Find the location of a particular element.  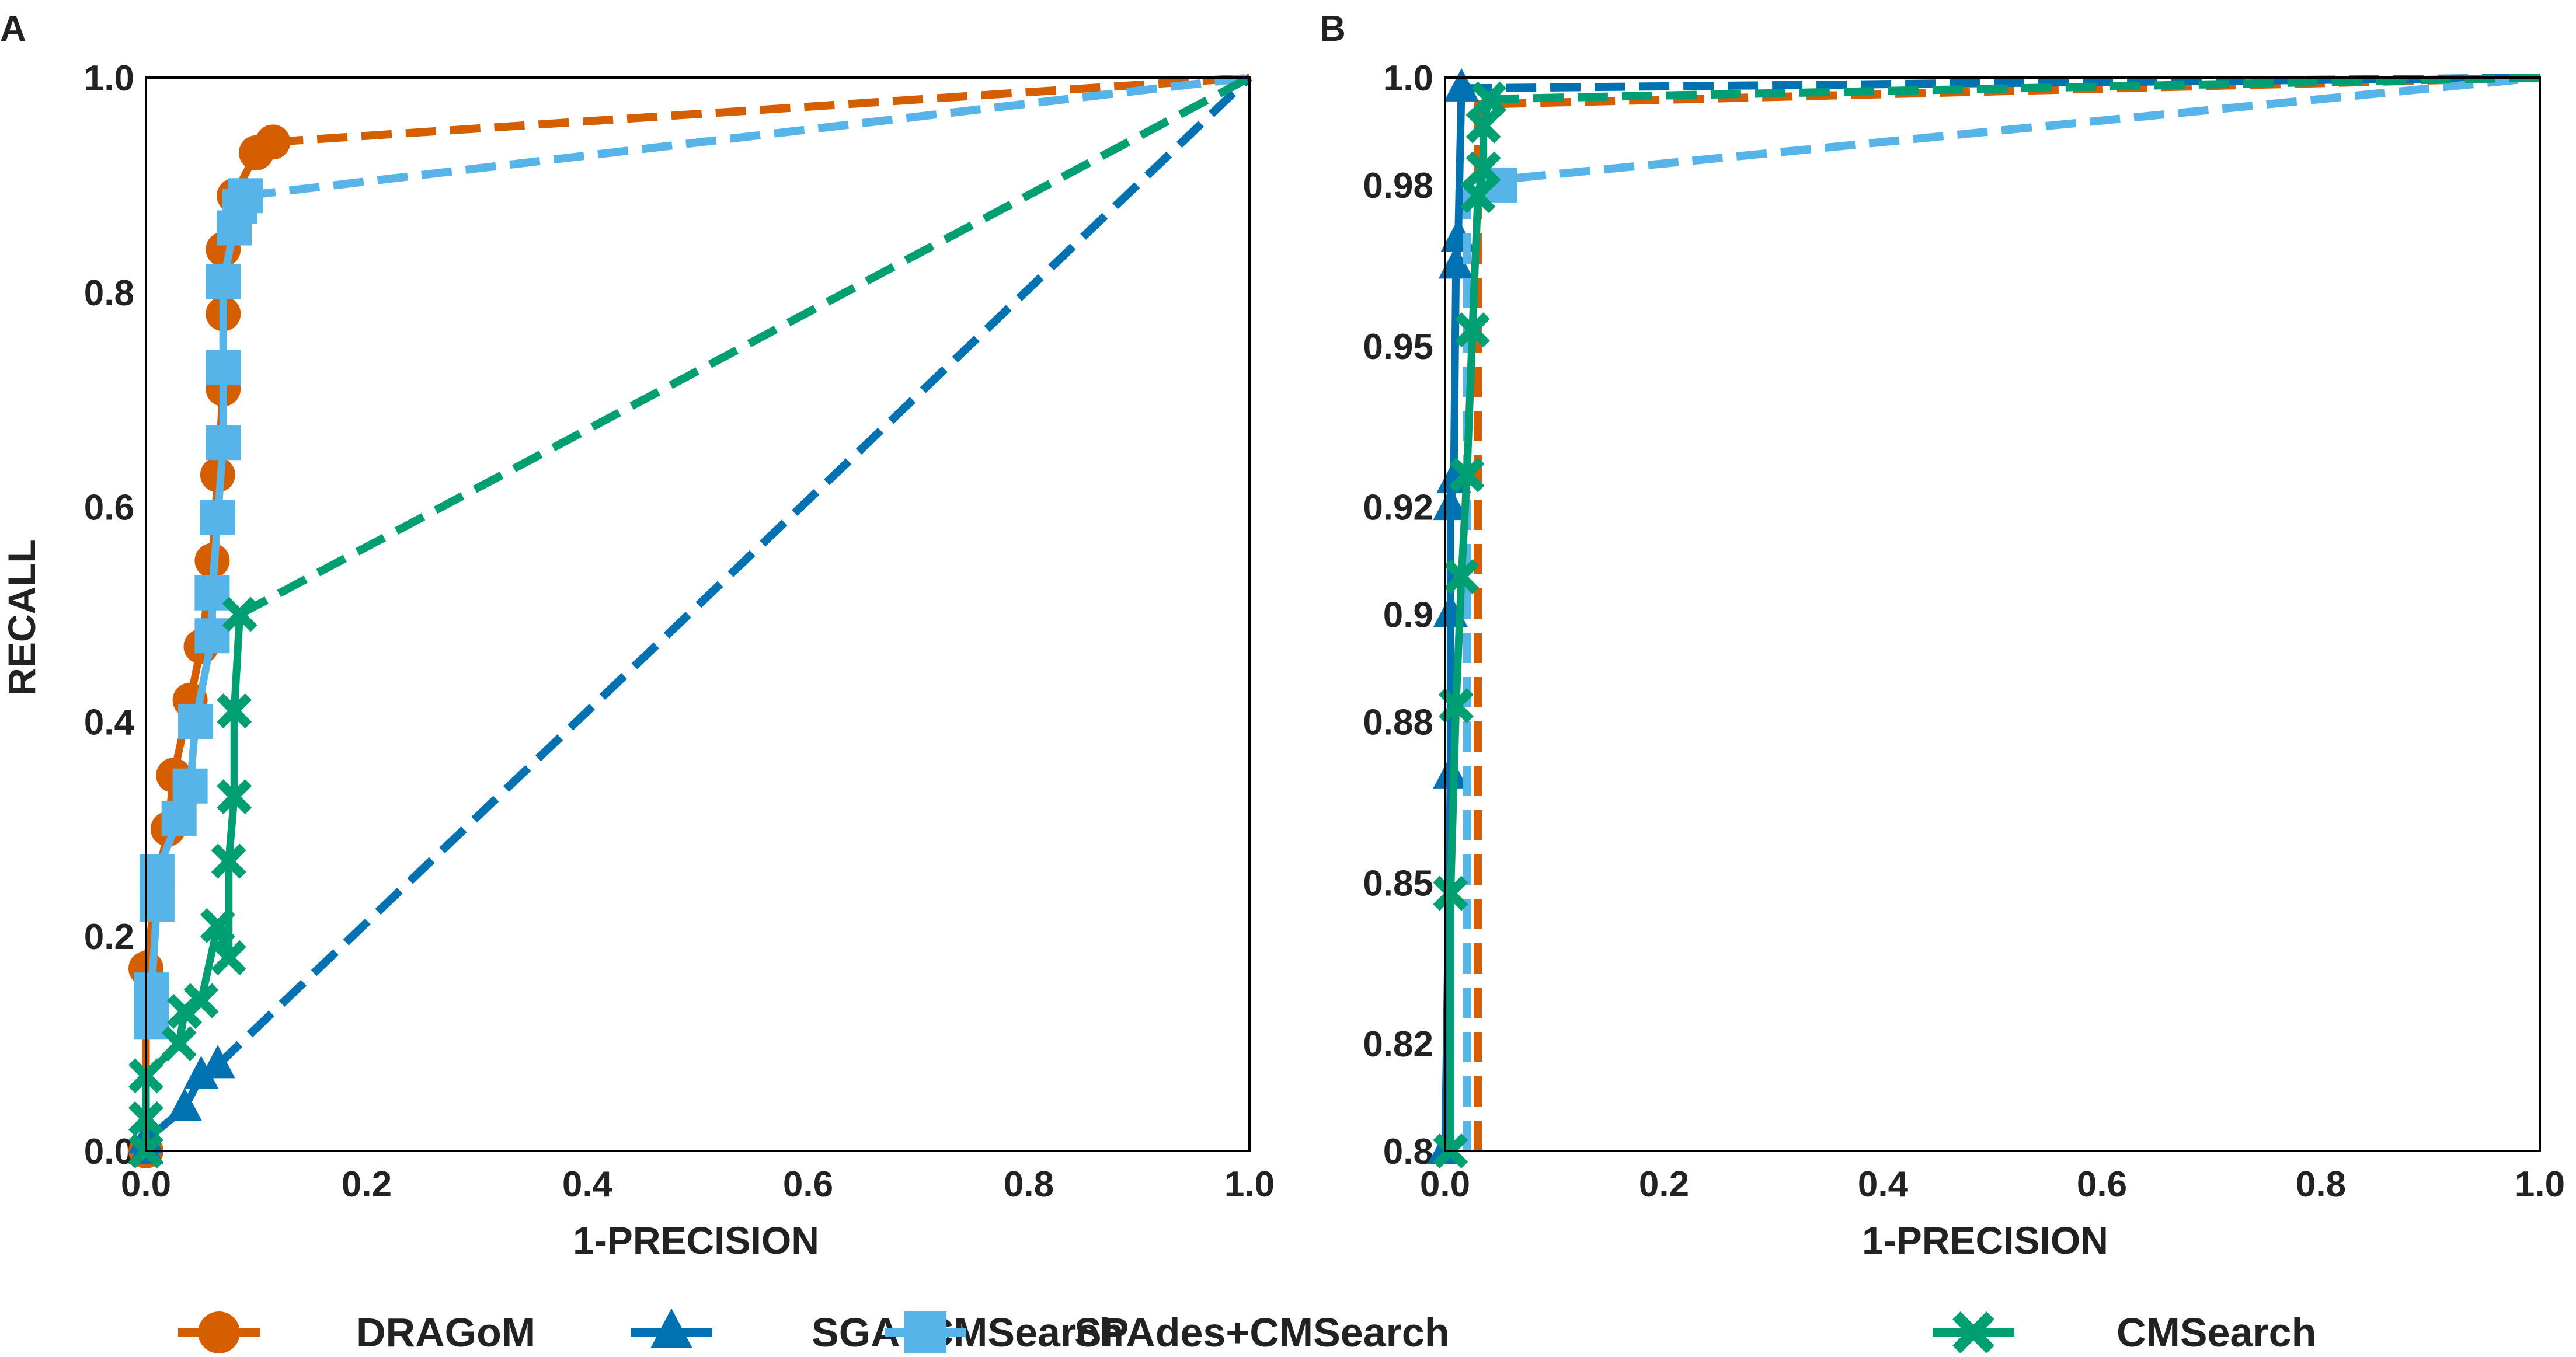

panel-b-x-tick-label: 0.8 is located at coordinates (2321, 1184).